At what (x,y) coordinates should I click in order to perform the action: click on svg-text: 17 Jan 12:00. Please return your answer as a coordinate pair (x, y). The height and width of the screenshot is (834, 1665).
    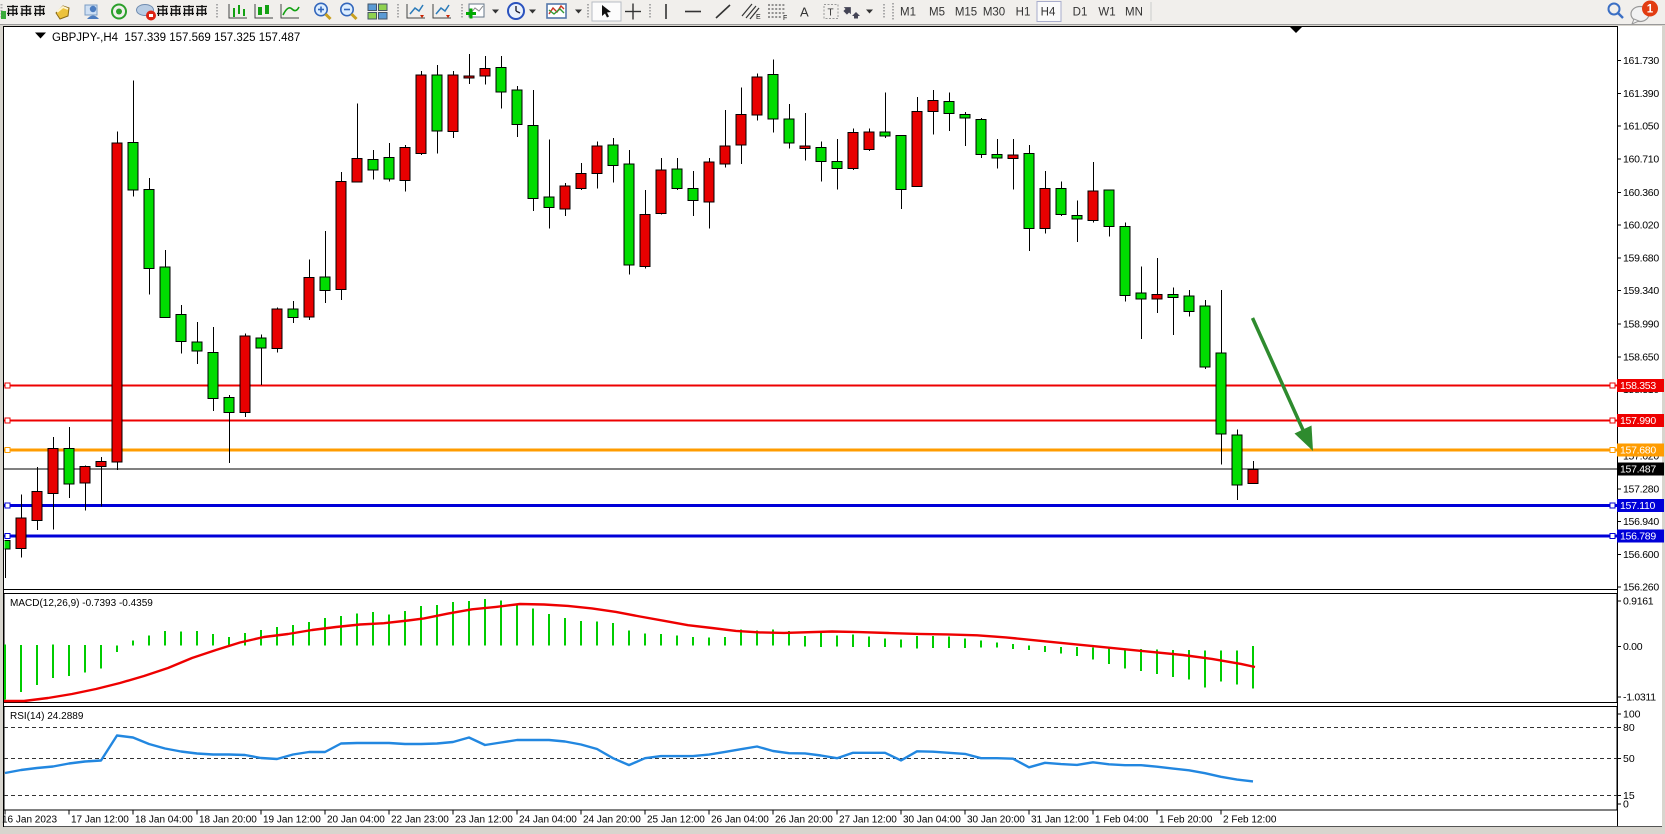
    Looking at the image, I should click on (100, 820).